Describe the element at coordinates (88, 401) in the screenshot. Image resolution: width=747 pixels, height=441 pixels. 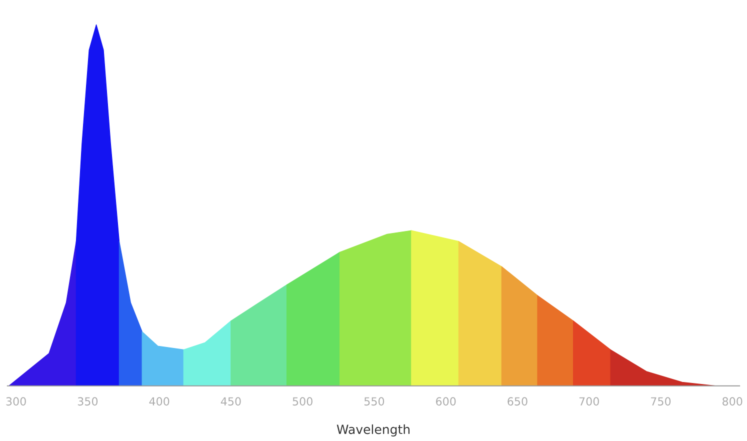
I see `x-tick-label: 350` at that location.